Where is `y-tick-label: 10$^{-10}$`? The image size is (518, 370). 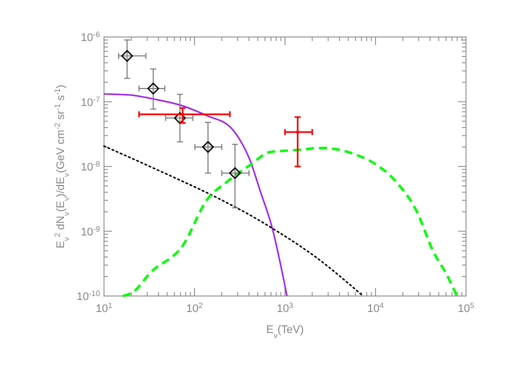
y-tick-label: 10$^{-10}$ is located at coordinates (88, 295).